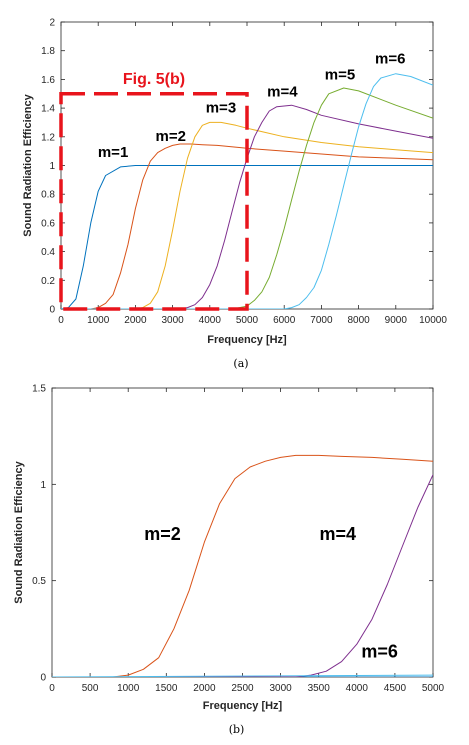 This screenshot has width=469, height=745. Describe the element at coordinates (395, 688) in the screenshot. I see `x-tick-label: 4500` at that location.